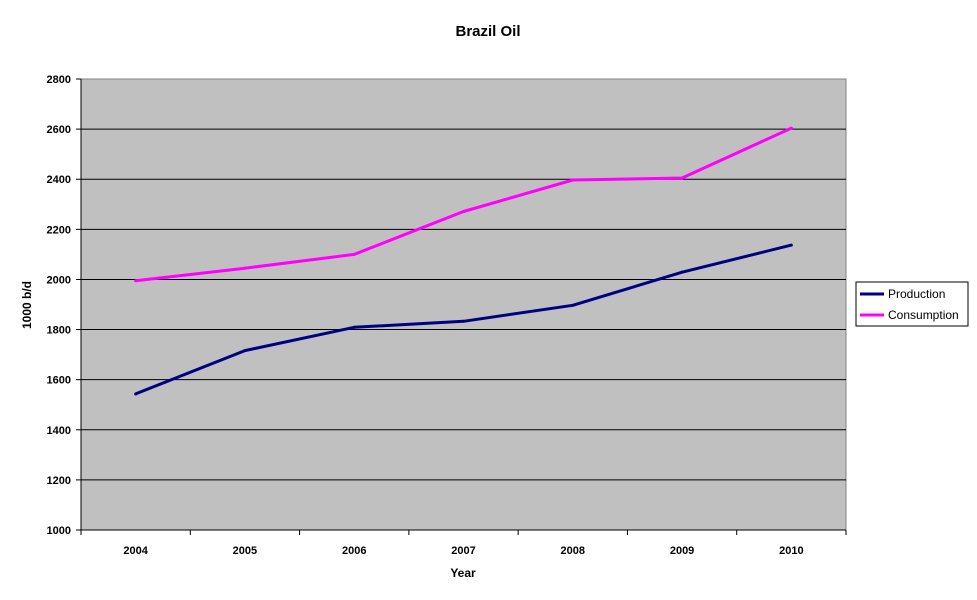 This screenshot has width=977, height=600. Describe the element at coordinates (59, 180) in the screenshot. I see `y-tick-label: 2400` at that location.